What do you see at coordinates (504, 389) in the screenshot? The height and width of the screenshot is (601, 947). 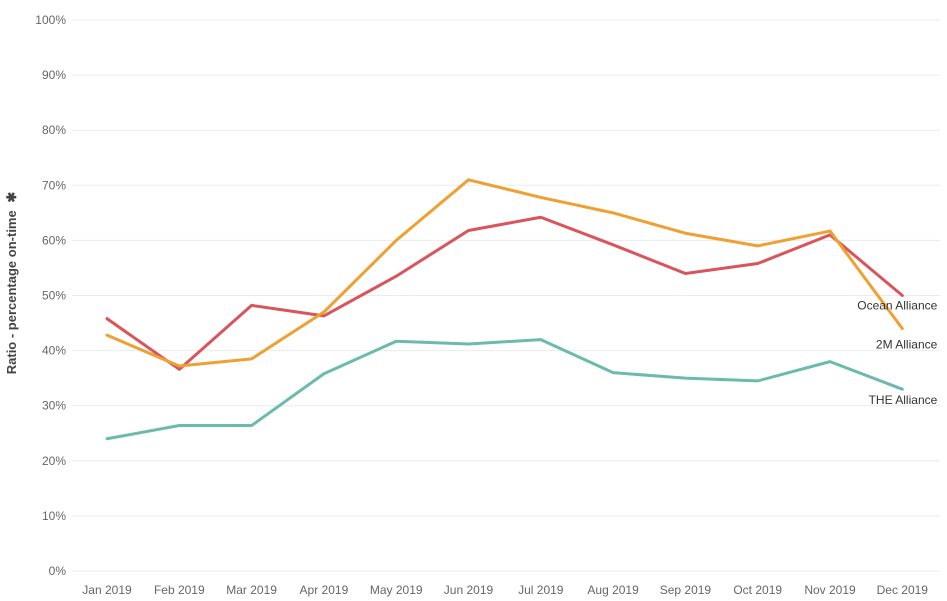 I see `series-line-the-alliance` at bounding box center [504, 389].